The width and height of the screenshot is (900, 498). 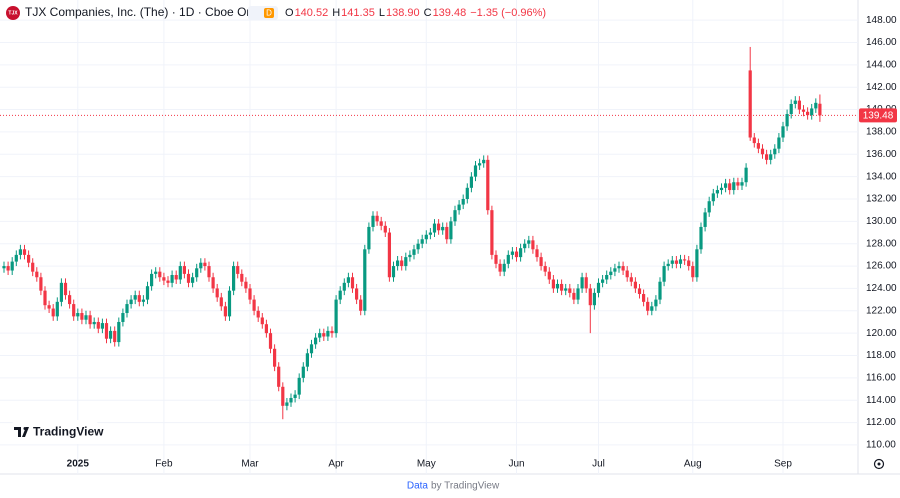 I want to click on legend-value: 140.52, so click(x=312, y=13).